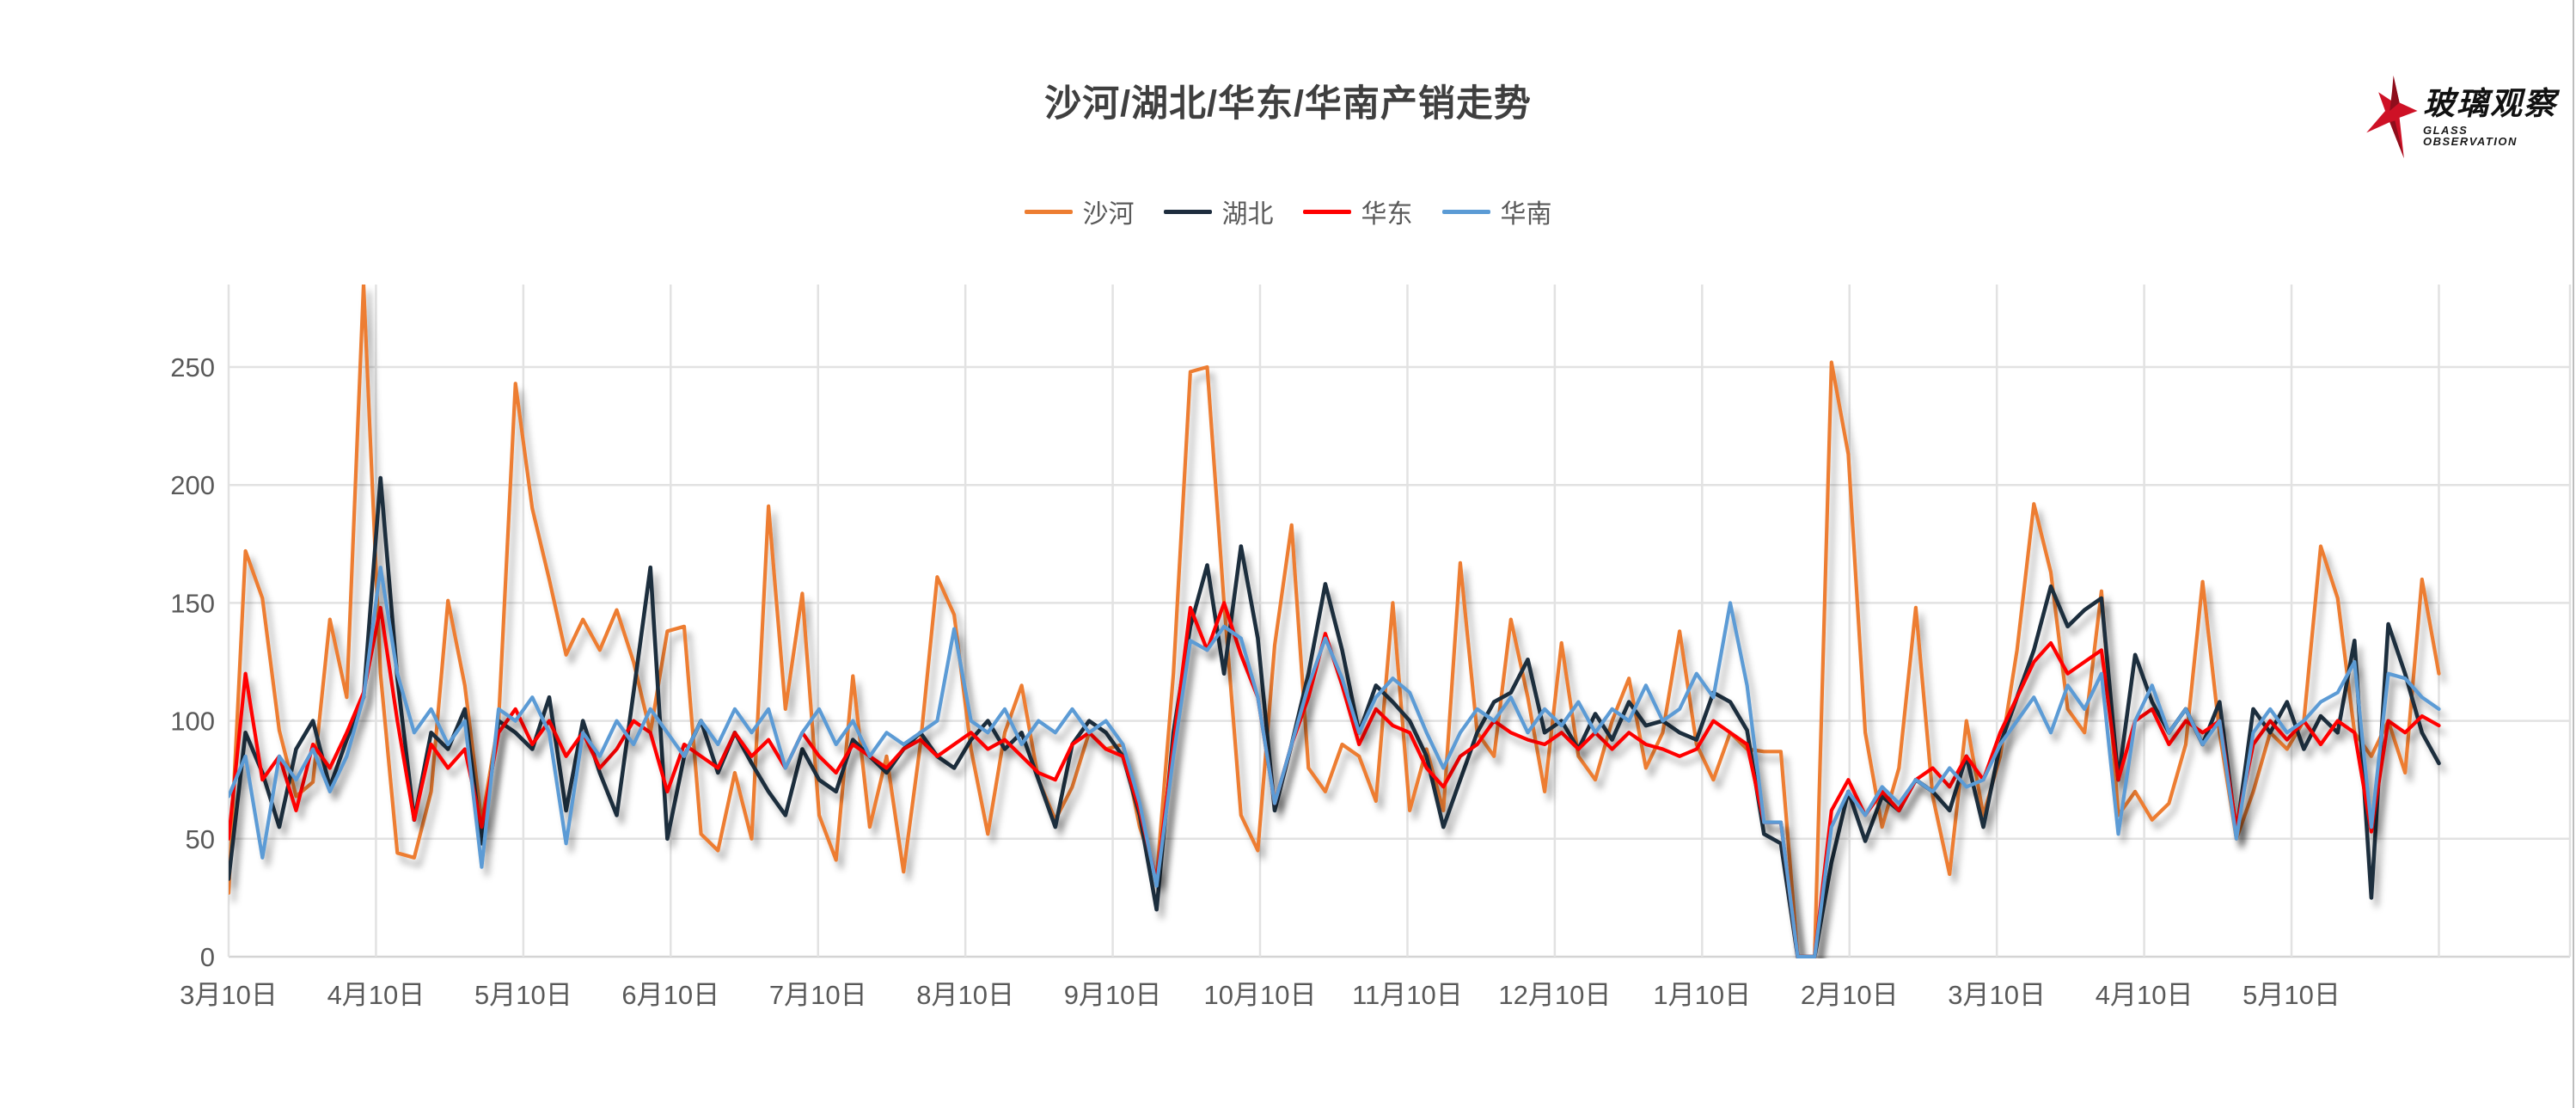 This screenshot has height=1108, width=2576. Describe the element at coordinates (1079, 212) in the screenshot. I see `legend-item-shahe: 沙河` at that location.